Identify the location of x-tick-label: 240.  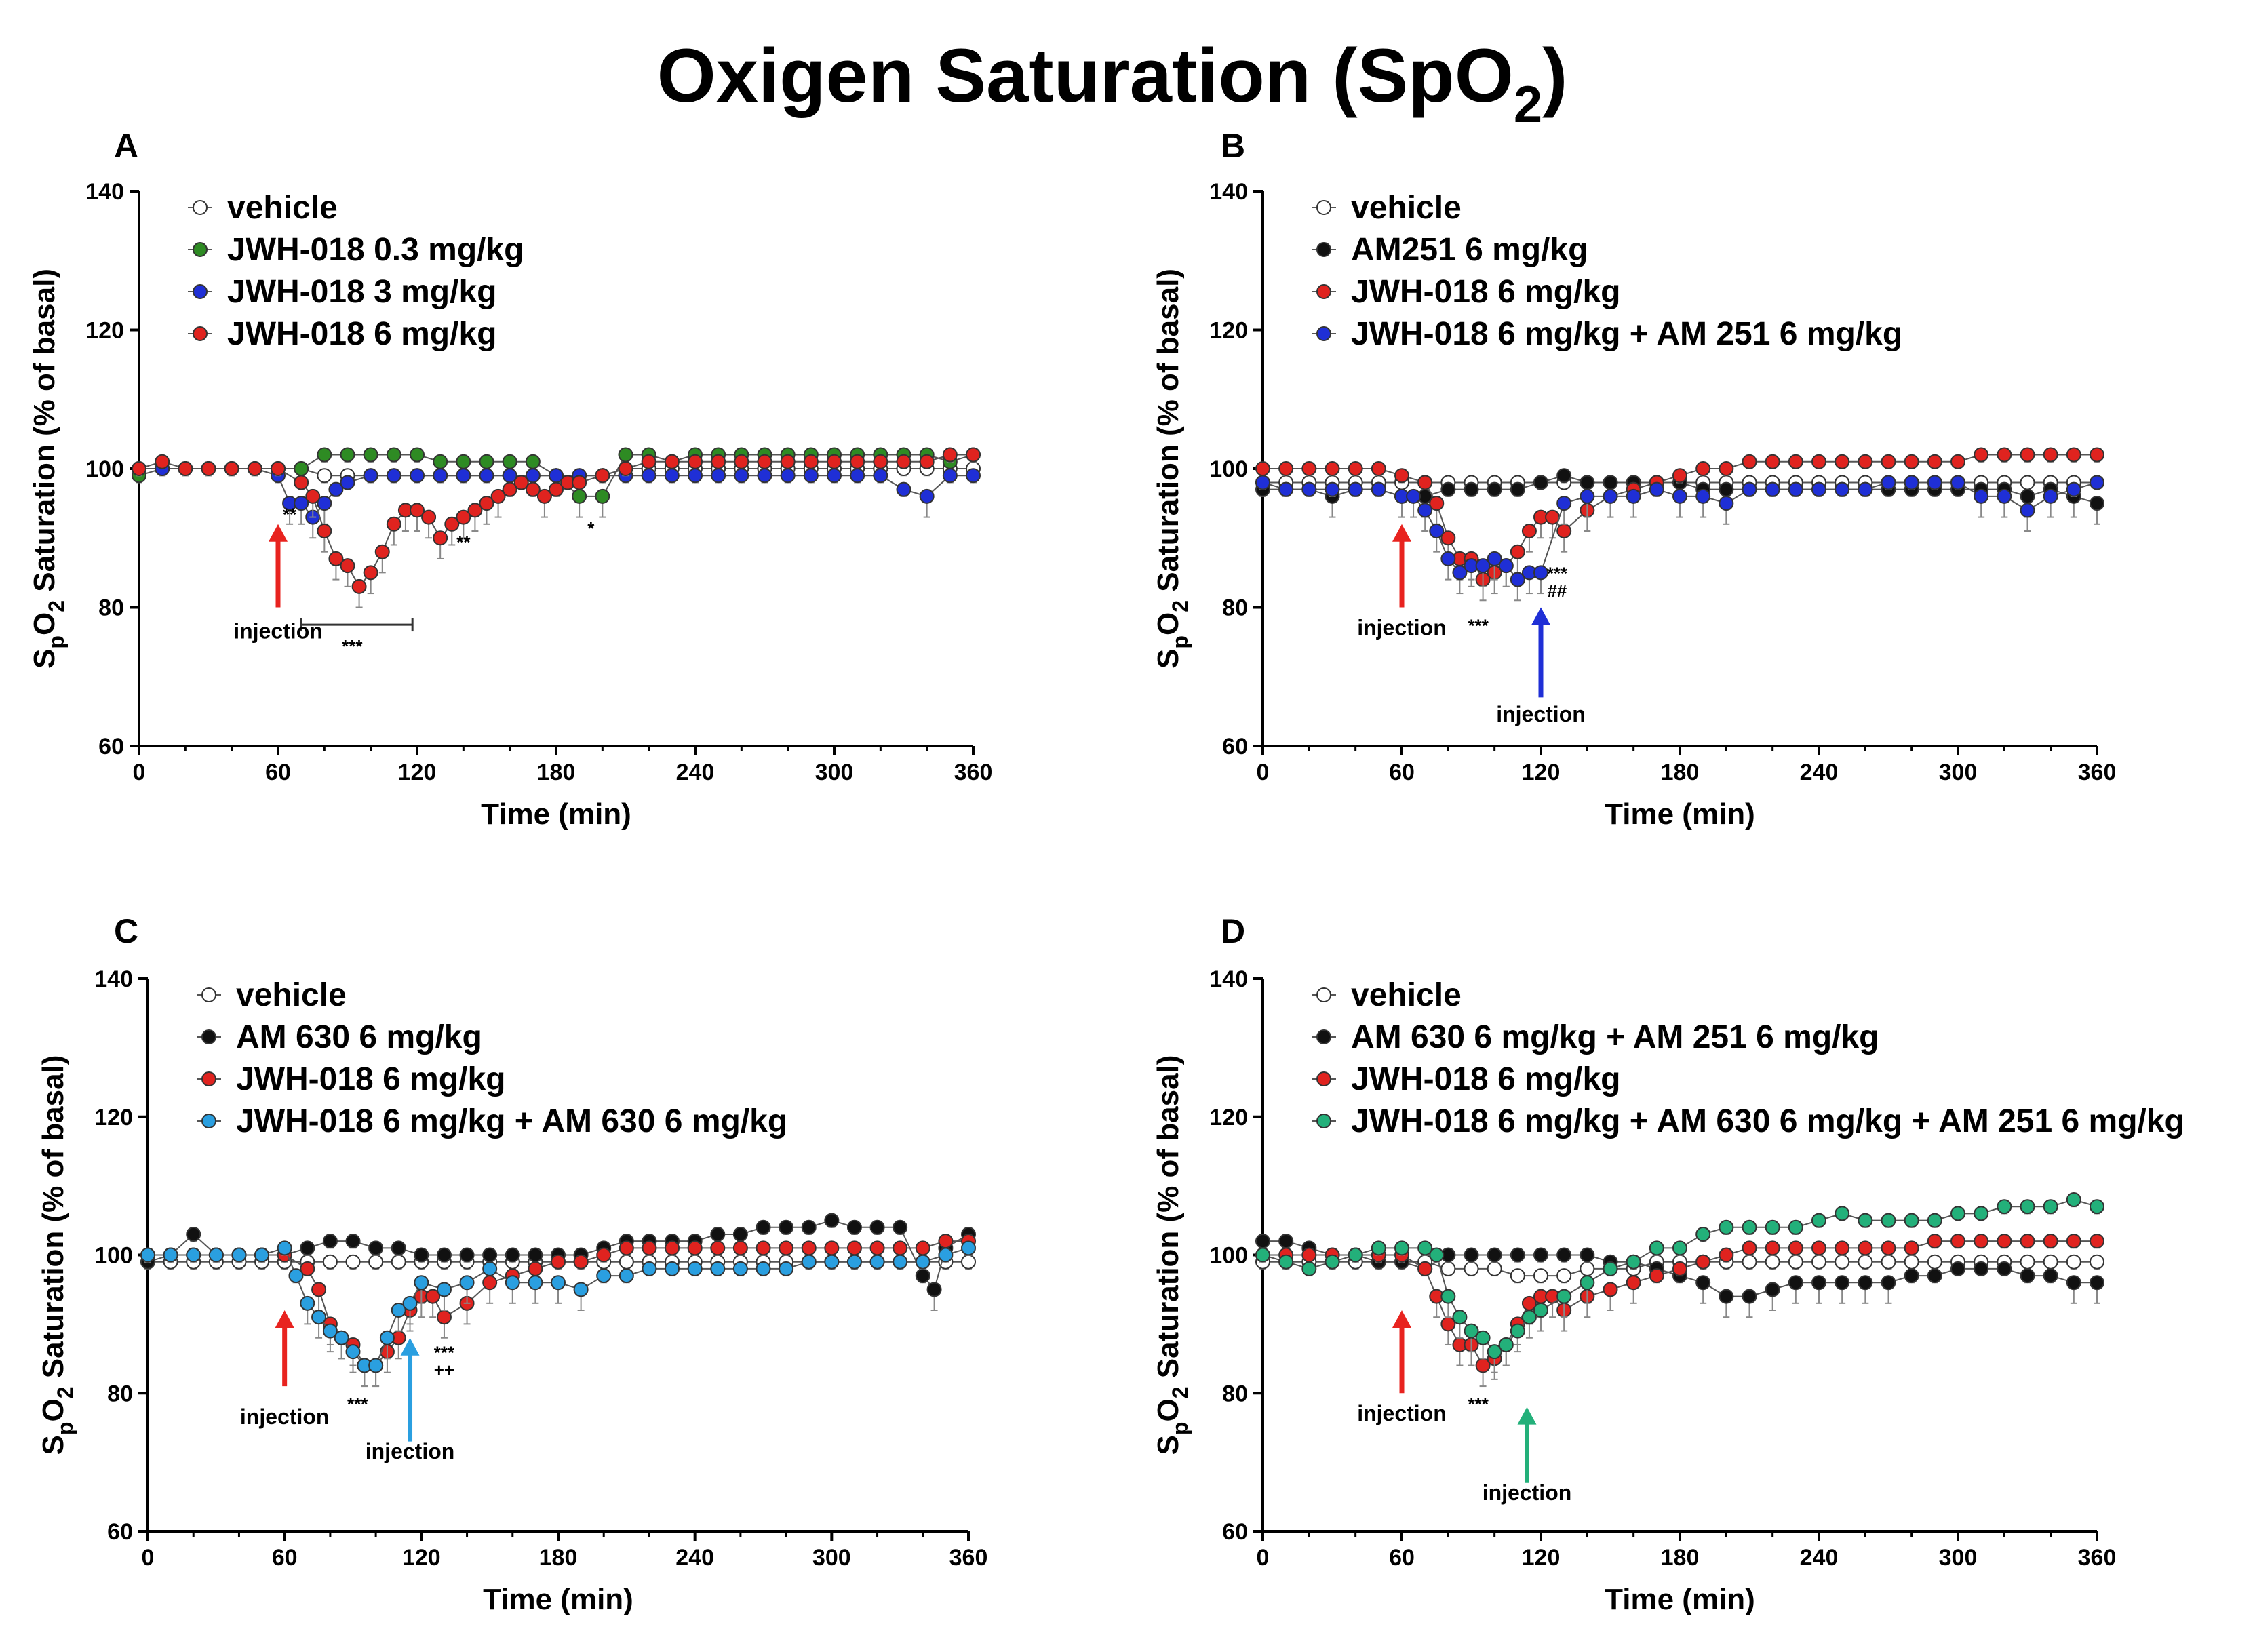
(695, 772).